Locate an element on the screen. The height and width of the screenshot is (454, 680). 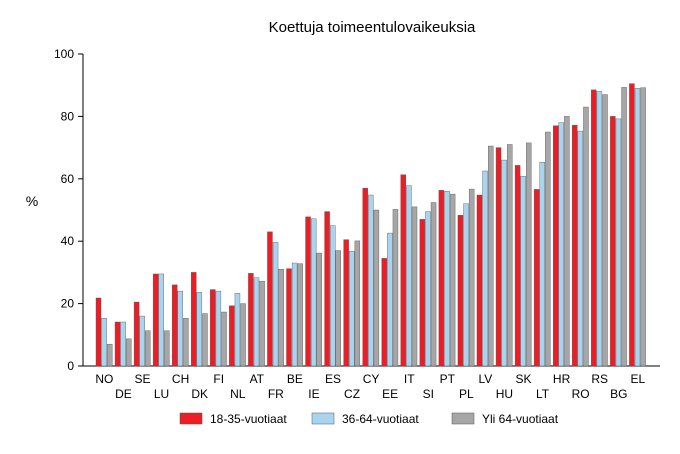
x-tick-label: EL is located at coordinates (637, 379).